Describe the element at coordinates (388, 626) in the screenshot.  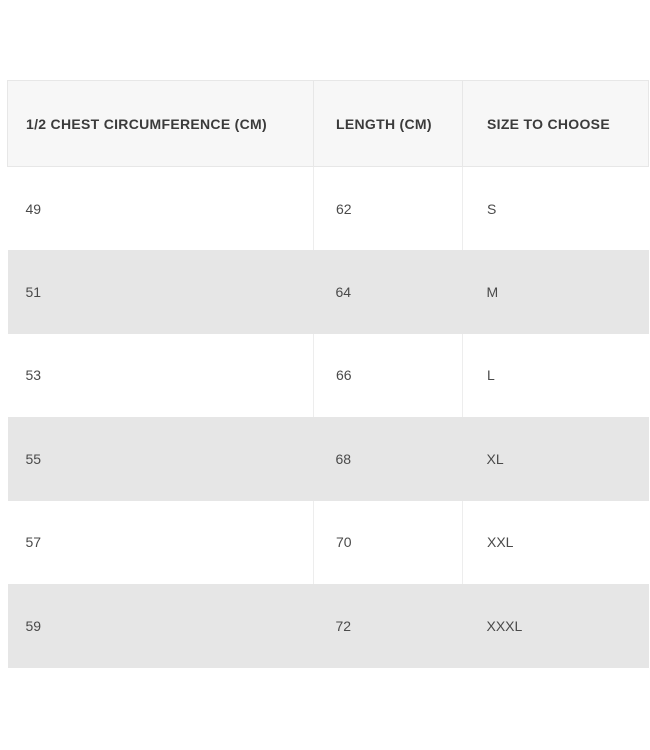
I see `cell-length: 72` at that location.